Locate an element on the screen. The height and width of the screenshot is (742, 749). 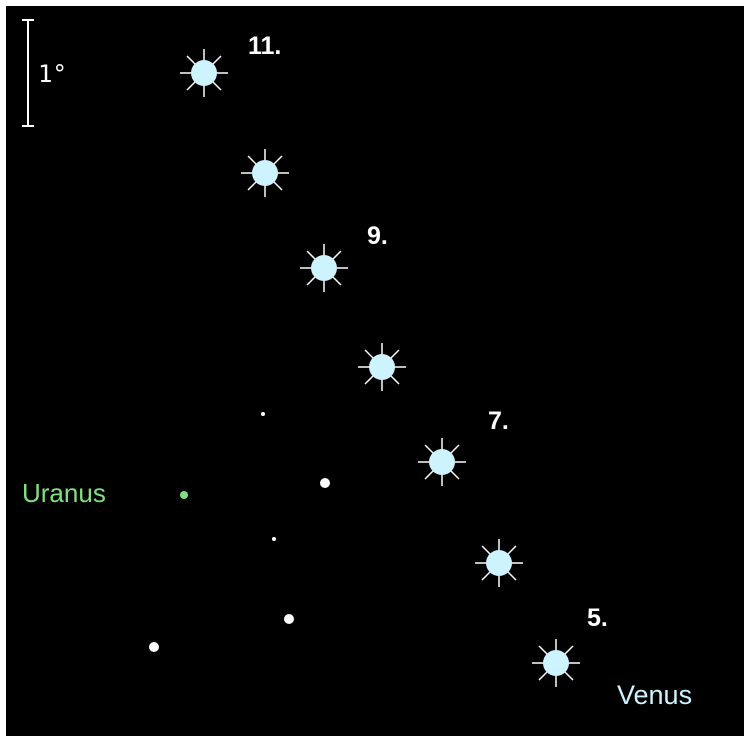
scale-bar is located at coordinates (28, 73).